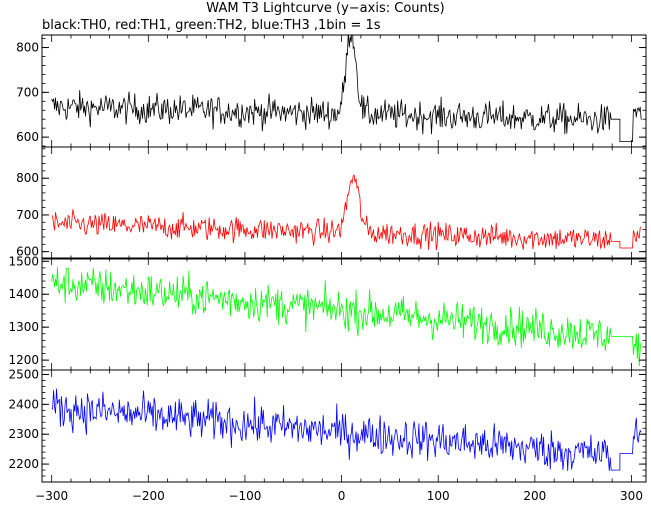 The height and width of the screenshot is (505, 651). Describe the element at coordinates (631, 496) in the screenshot. I see `x-tick-label: 300` at that location.